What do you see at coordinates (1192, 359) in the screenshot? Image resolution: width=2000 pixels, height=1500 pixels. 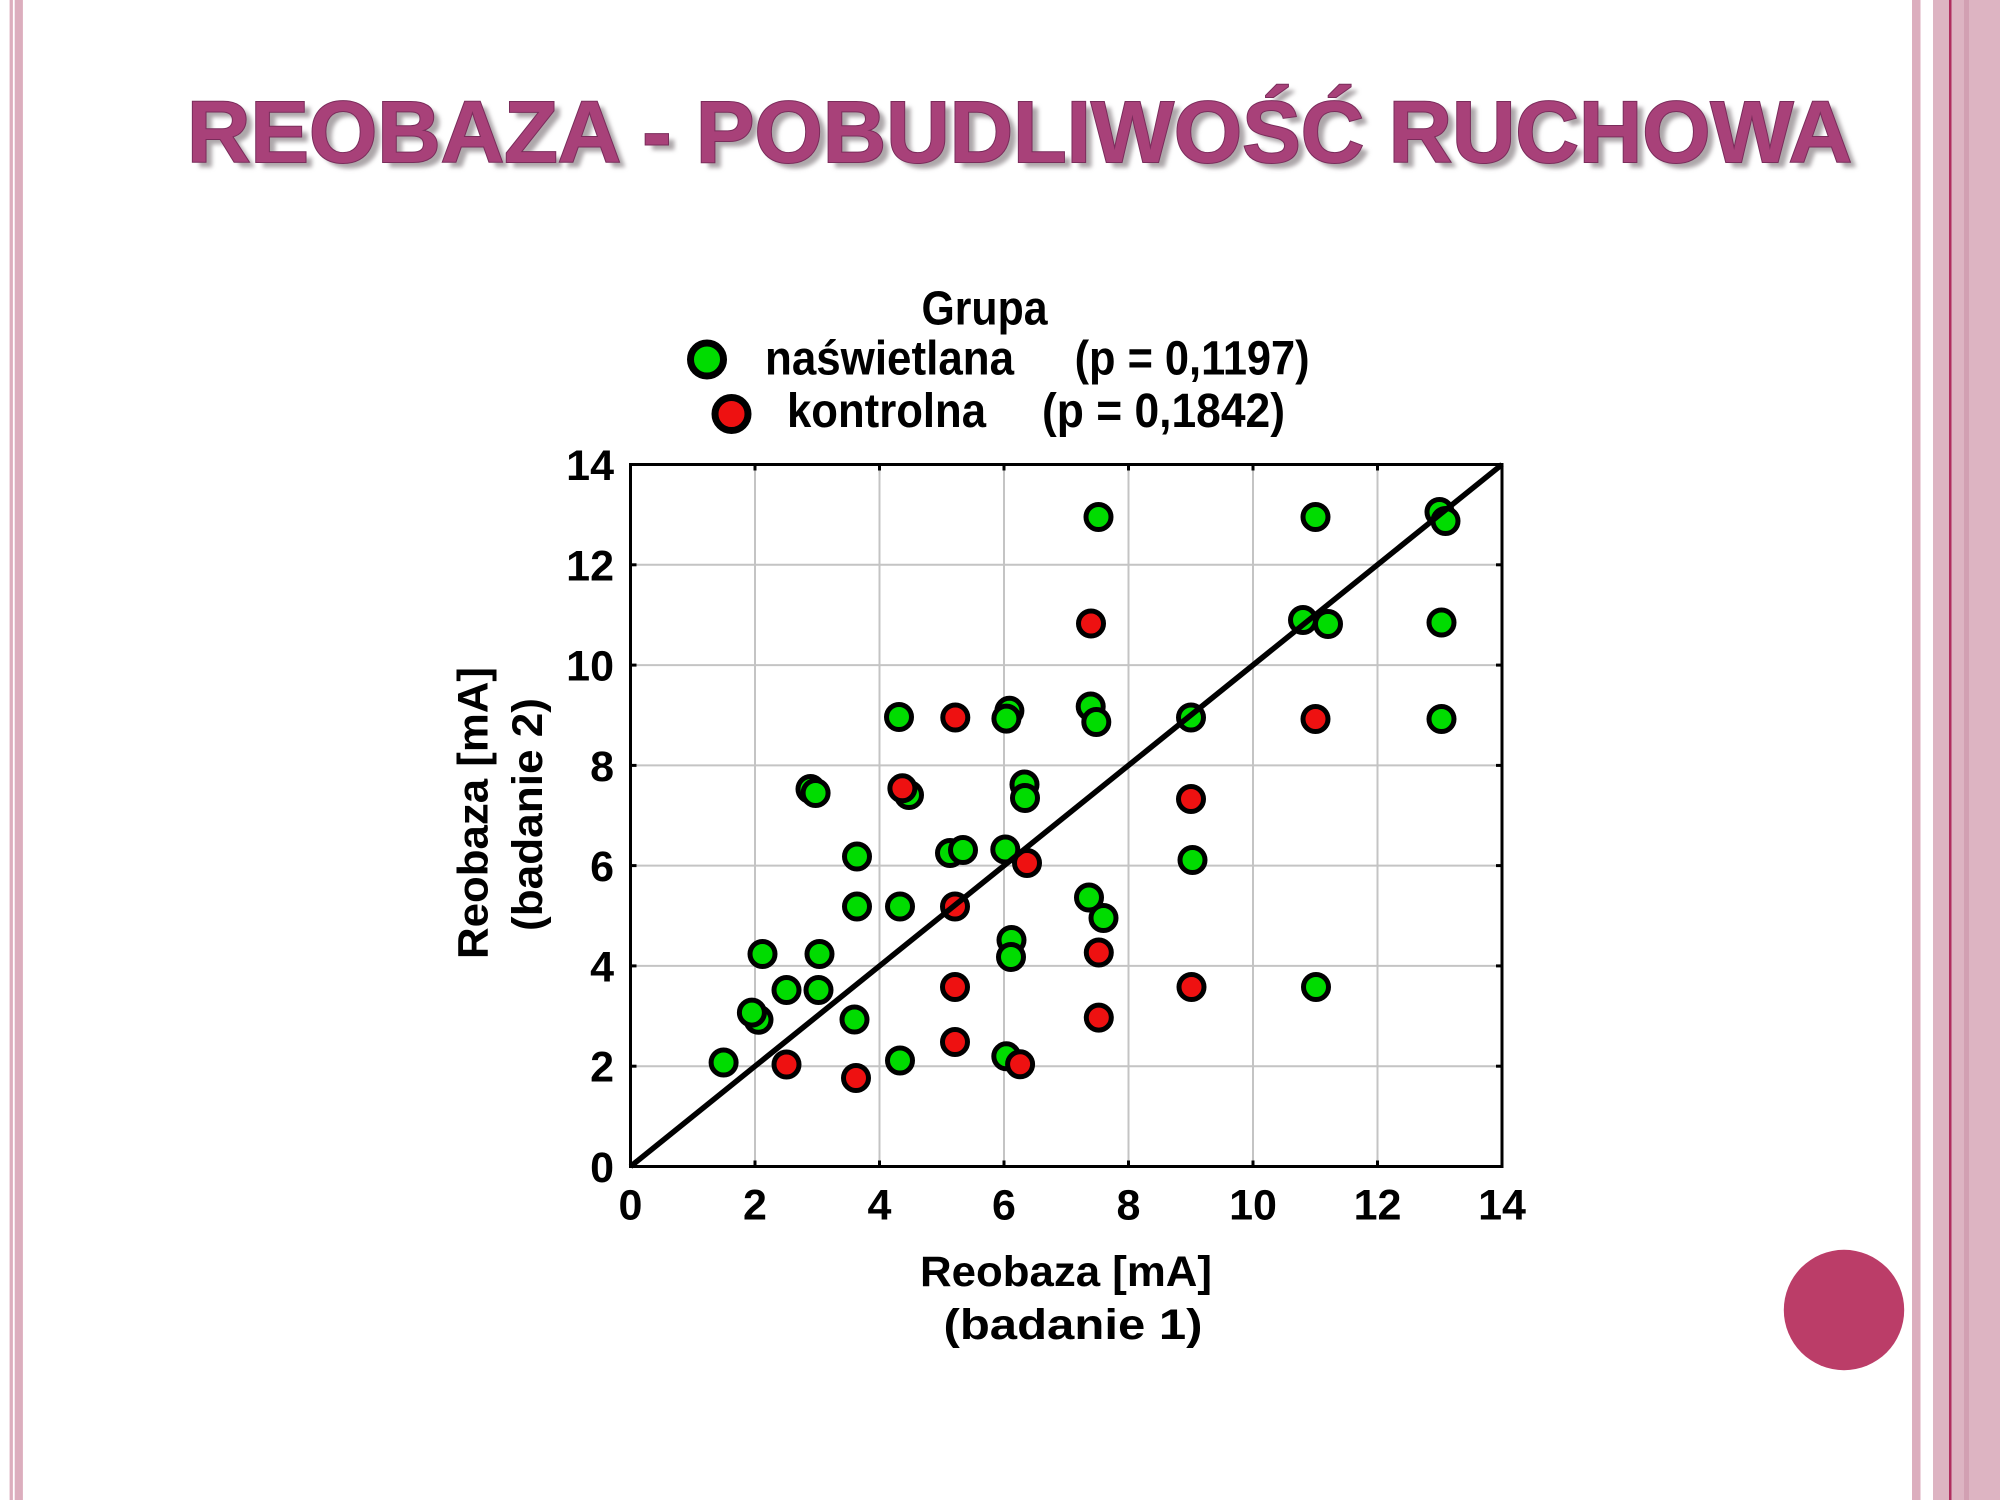 I see `svg-text: (p = 0,1197)` at bounding box center [1192, 359].